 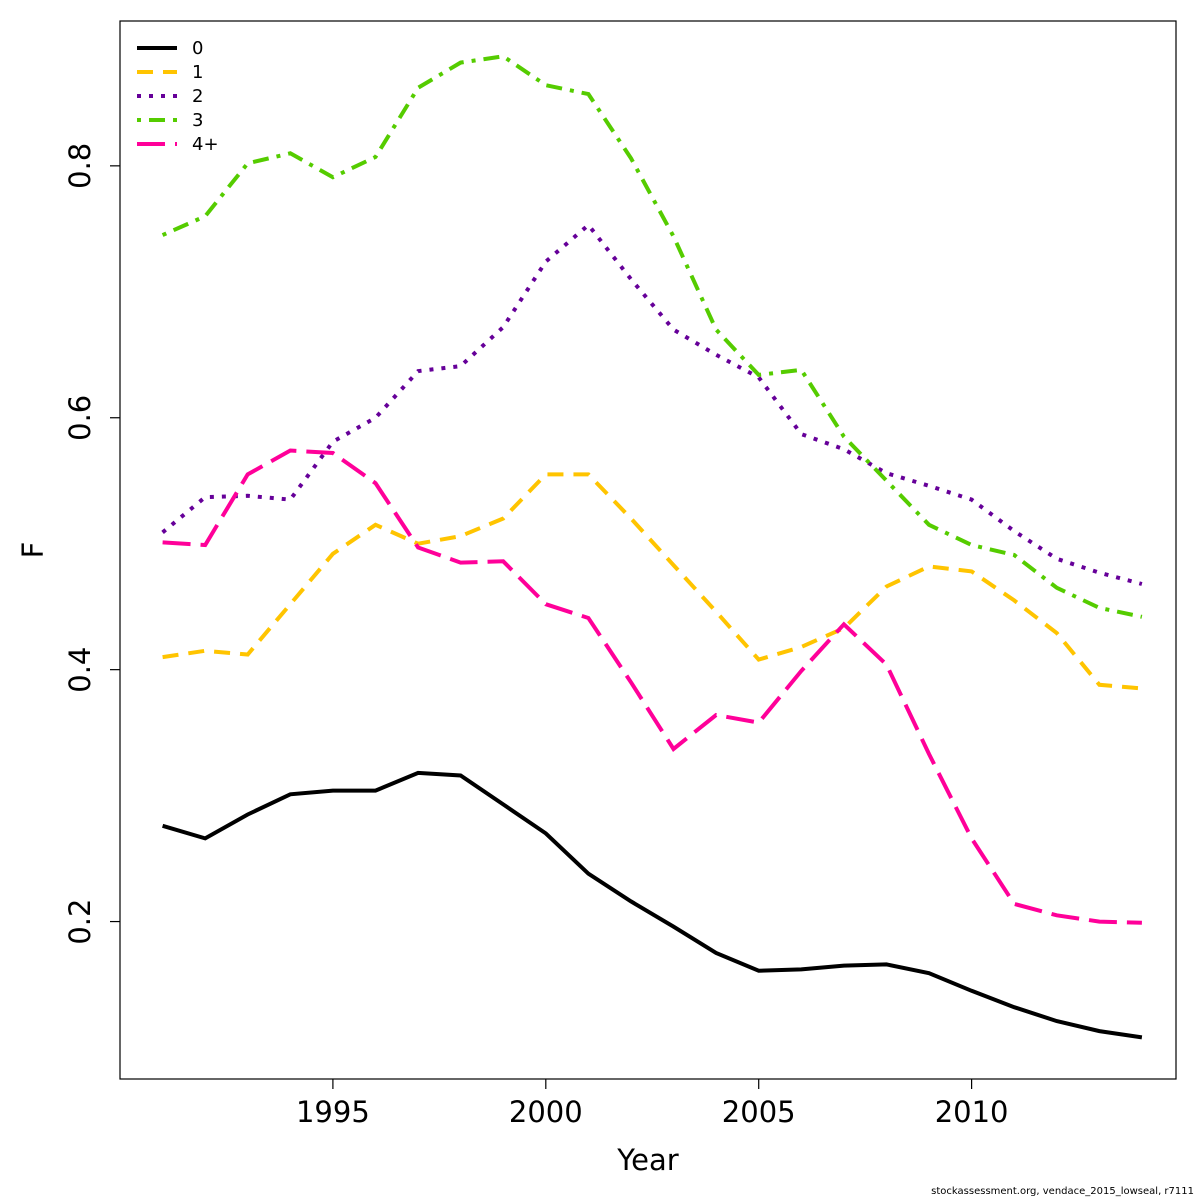 What do you see at coordinates (197, 96) in the screenshot?
I see `legend-label-2: 2` at bounding box center [197, 96].